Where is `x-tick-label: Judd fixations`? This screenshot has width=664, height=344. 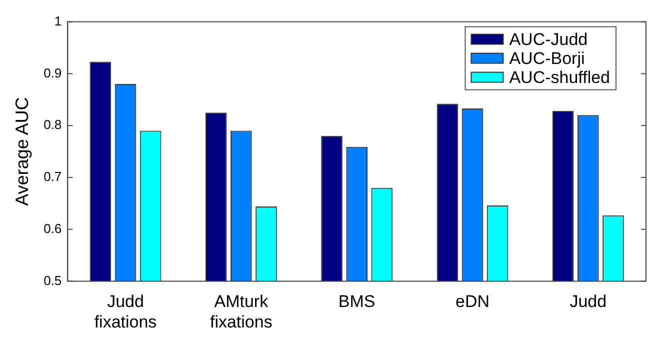 x-tick-label: Judd fixations is located at coordinates (125, 312).